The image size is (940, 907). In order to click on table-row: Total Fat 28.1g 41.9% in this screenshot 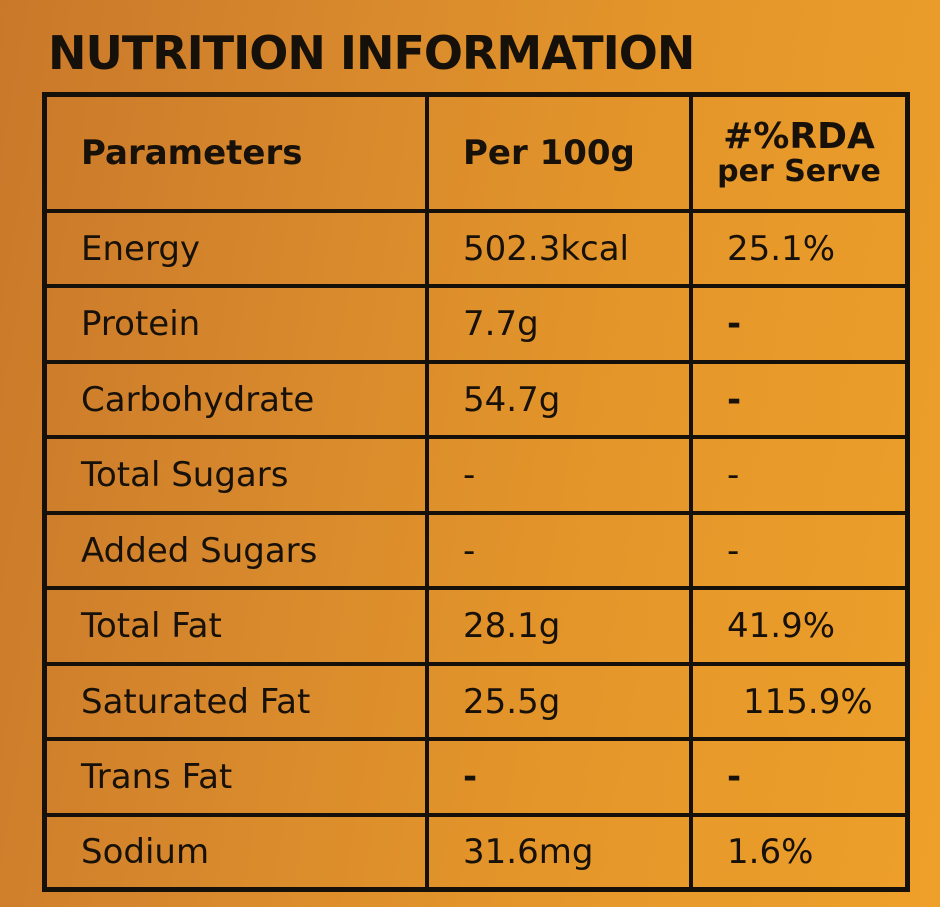, I will do `click(476, 626)`.